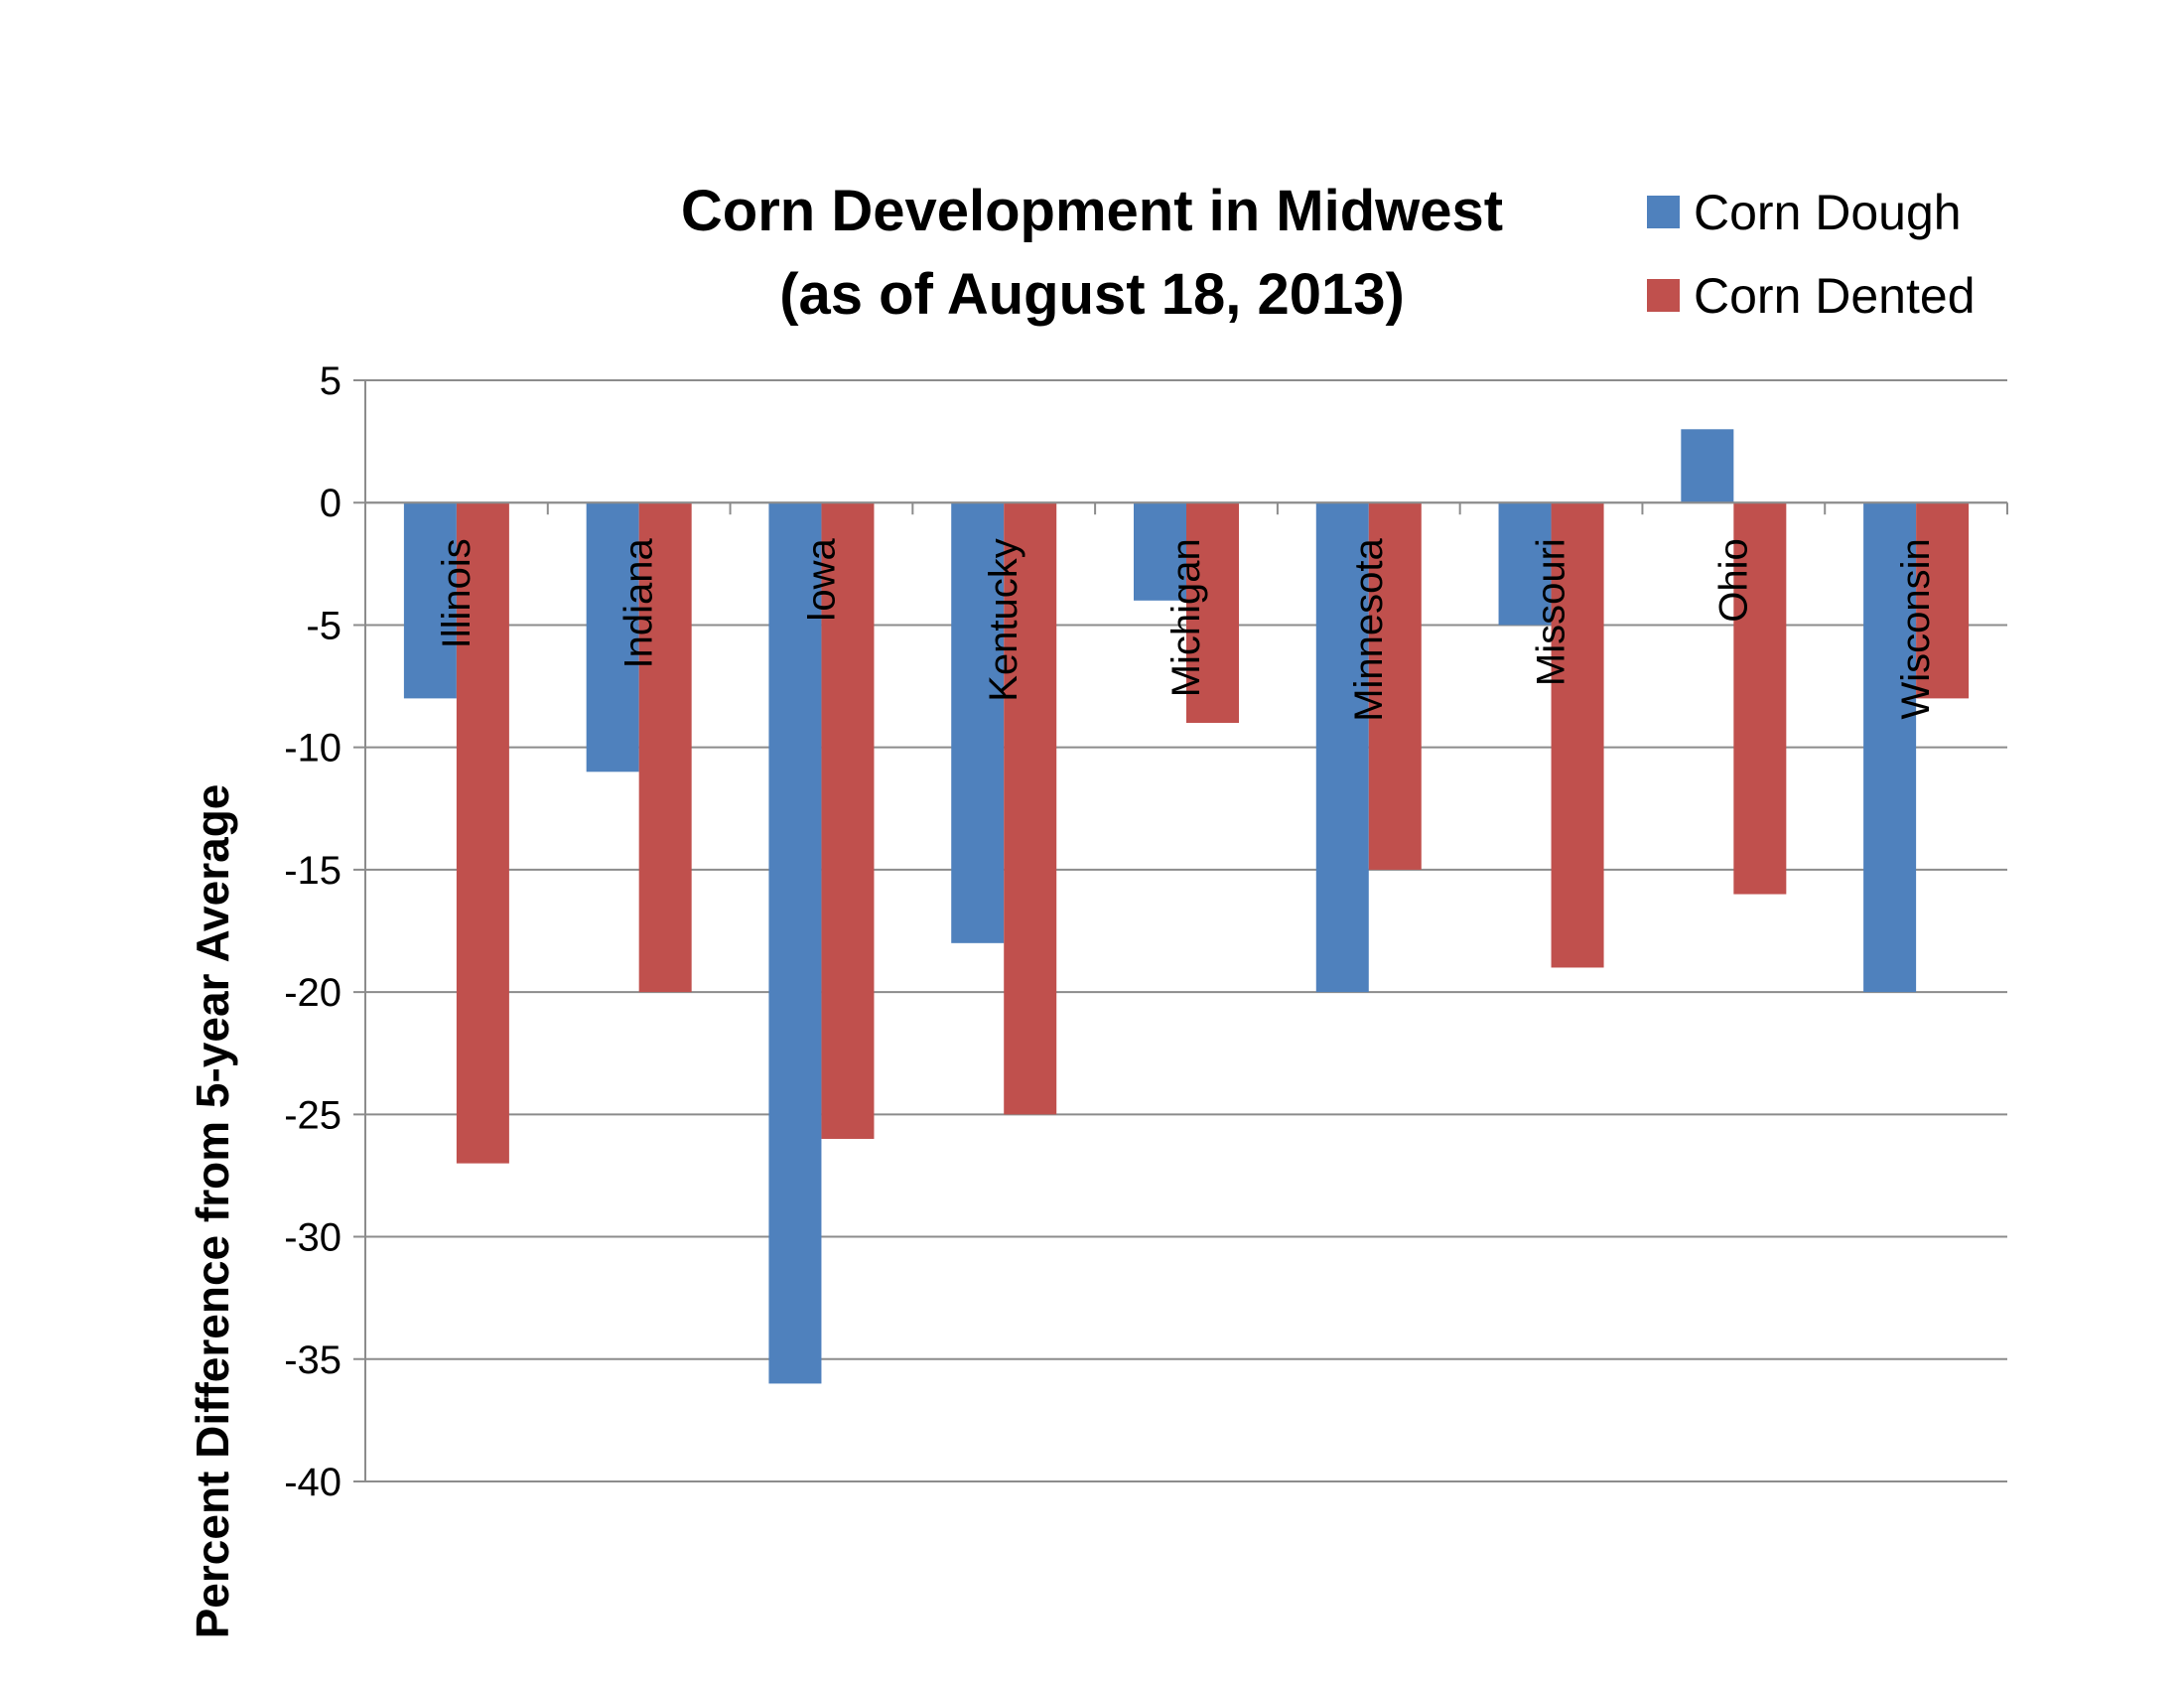 This screenshot has height=1688, width=2184. What do you see at coordinates (1092, 294) in the screenshot?
I see `chart-title-line-2: (as of August 18, 2013)` at bounding box center [1092, 294].